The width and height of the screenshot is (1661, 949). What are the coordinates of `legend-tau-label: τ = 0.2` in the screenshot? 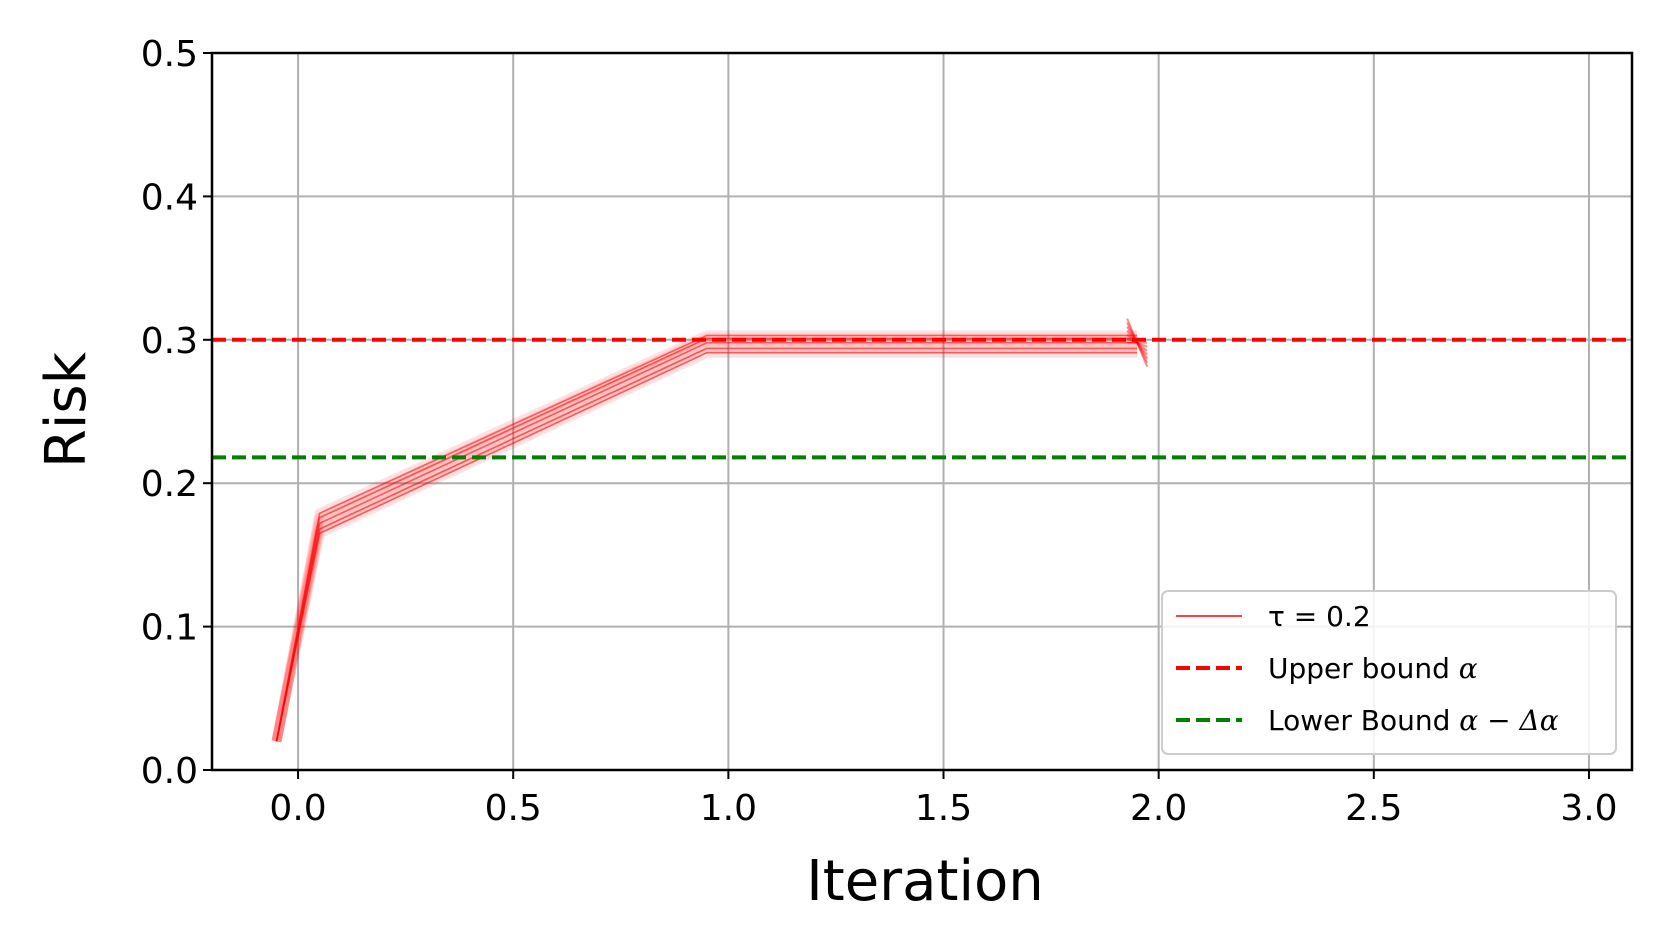 It's located at (1319, 616).